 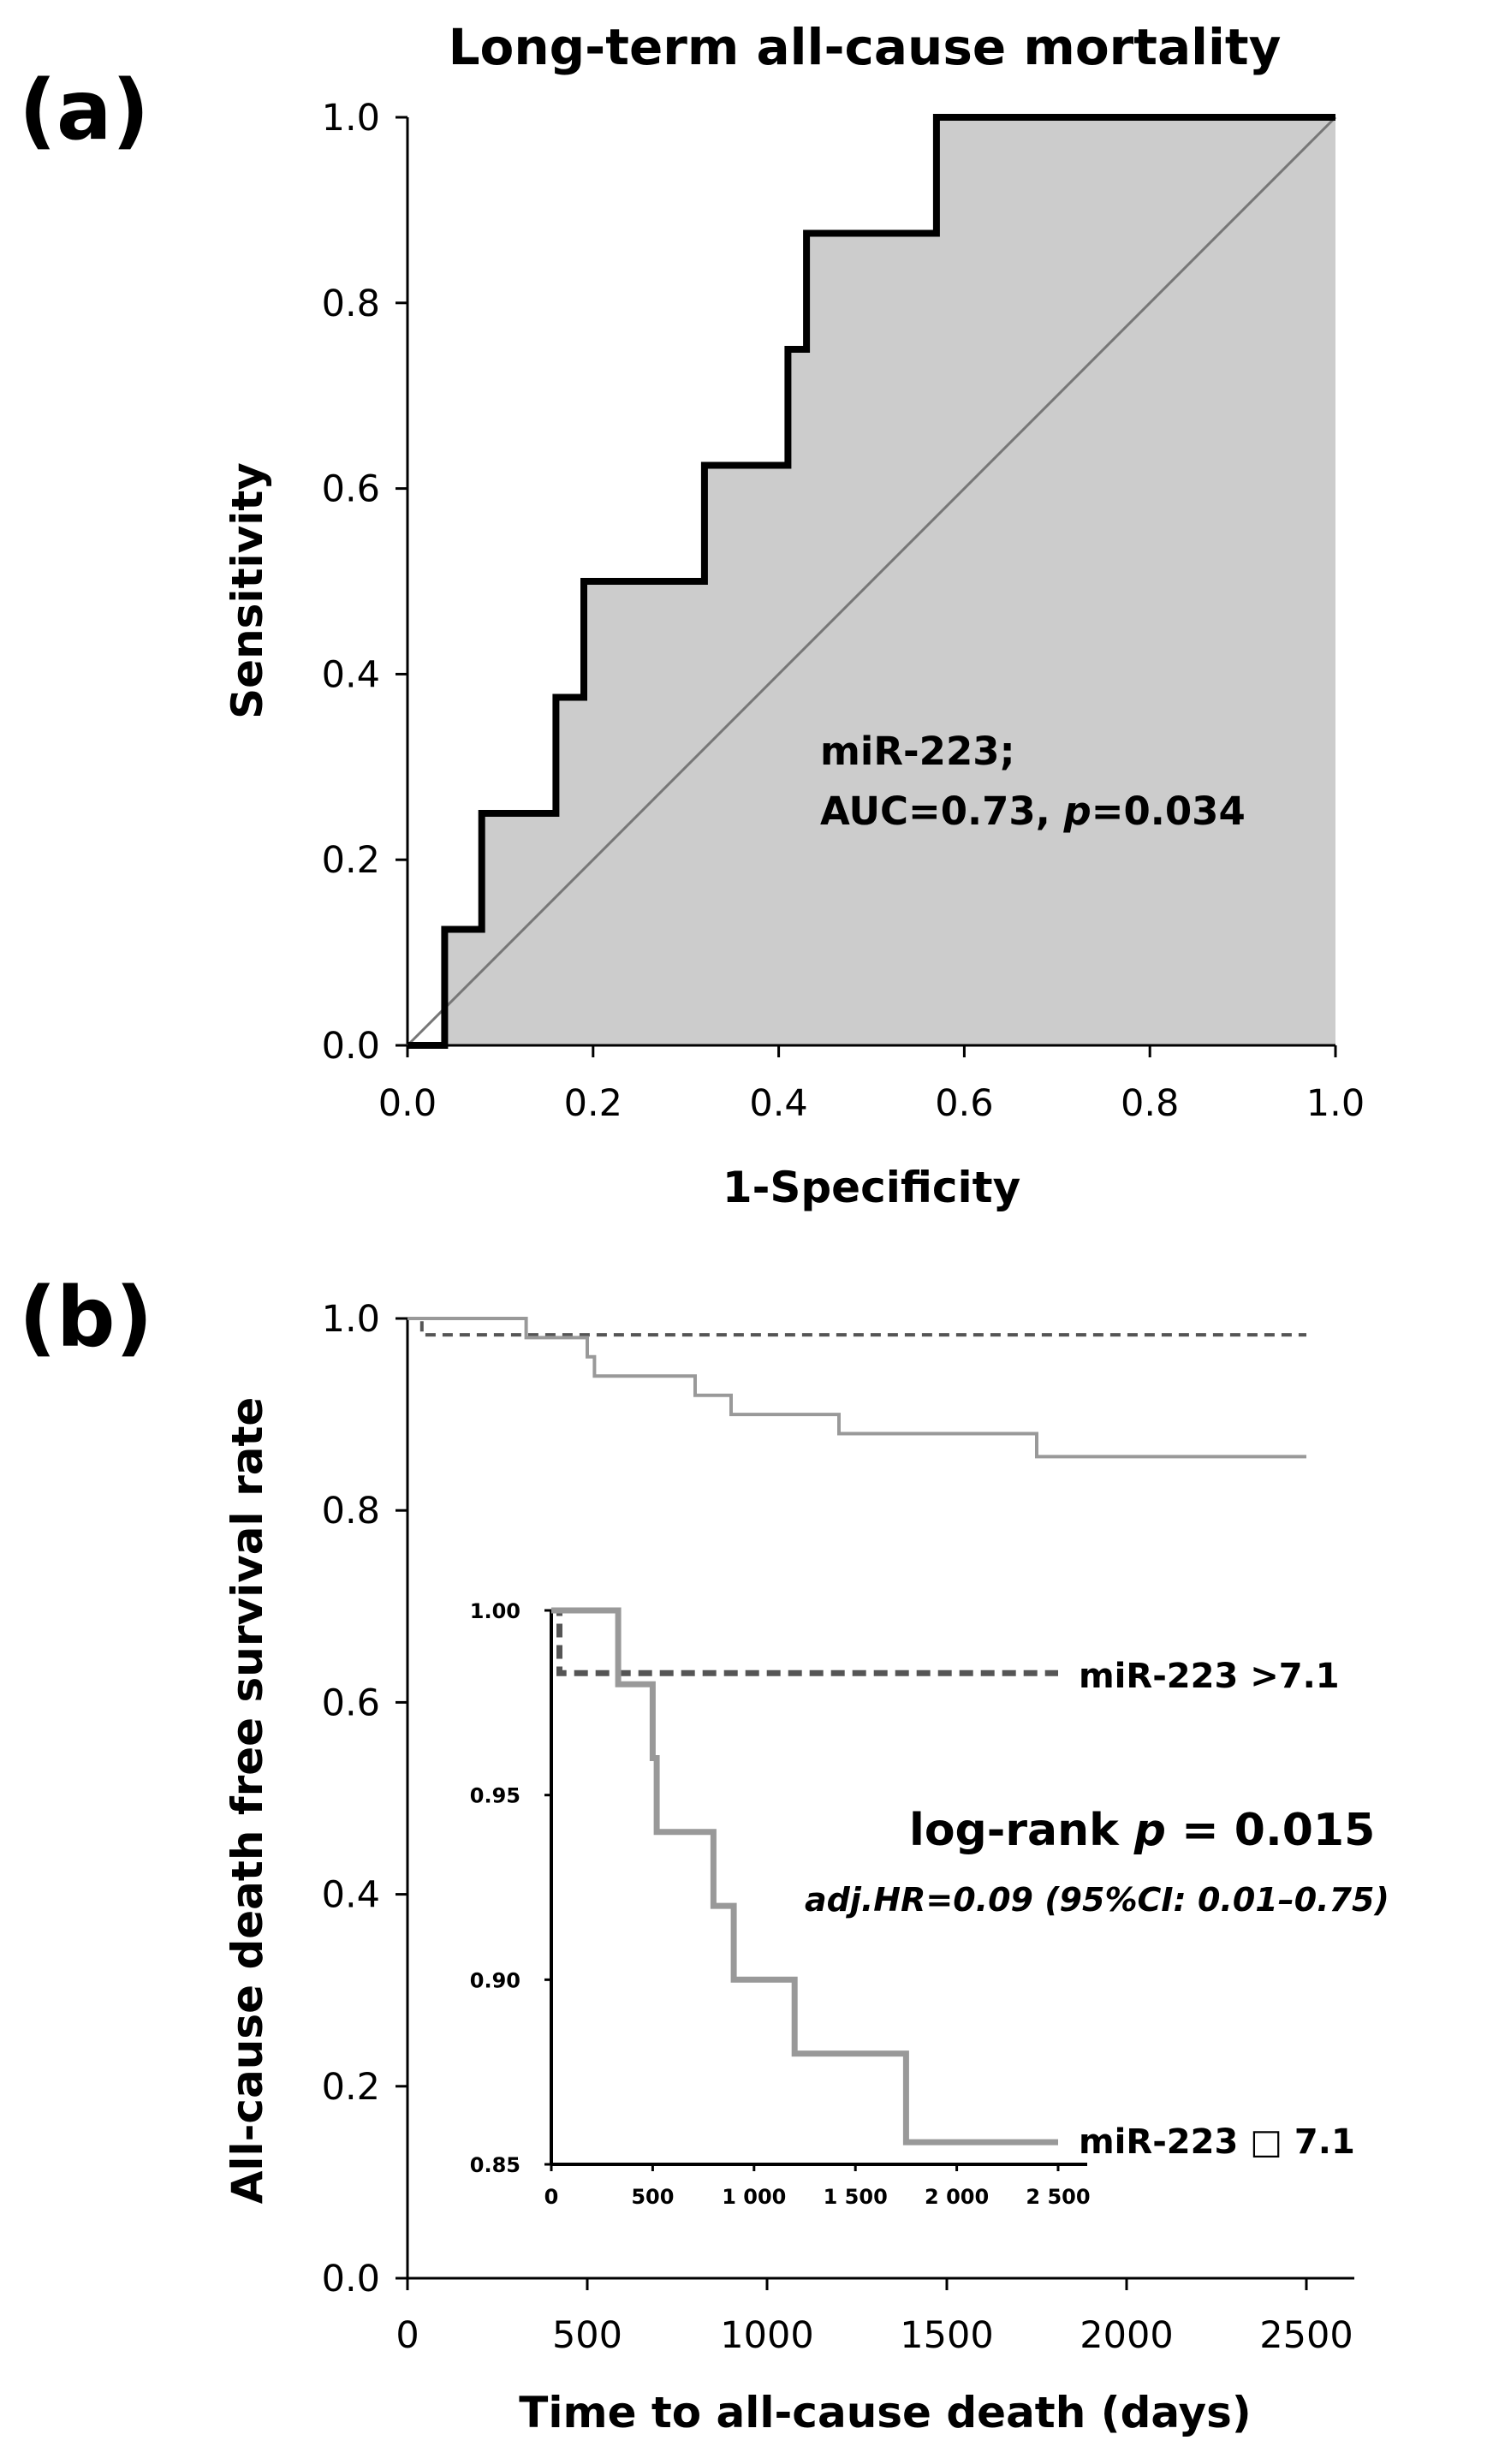 What do you see at coordinates (247, 591) in the screenshot?
I see `roc-y-label: Sensitivity` at bounding box center [247, 591].